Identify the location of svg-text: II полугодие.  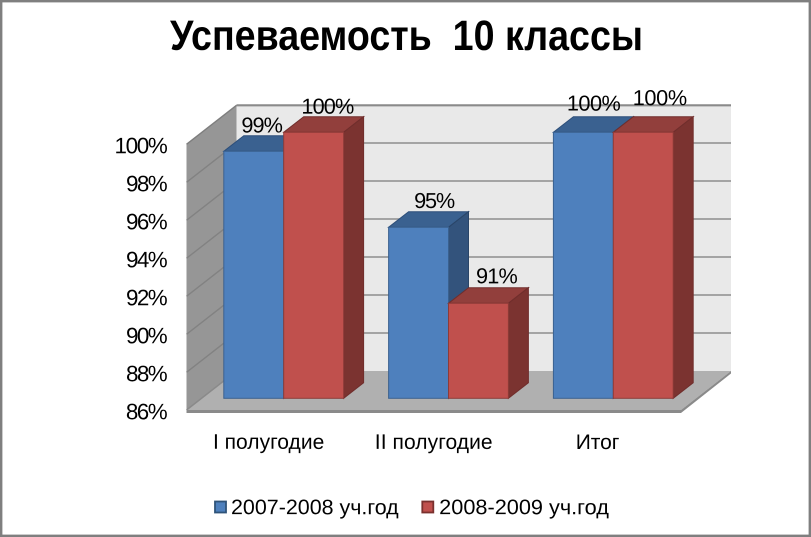
(434, 442).